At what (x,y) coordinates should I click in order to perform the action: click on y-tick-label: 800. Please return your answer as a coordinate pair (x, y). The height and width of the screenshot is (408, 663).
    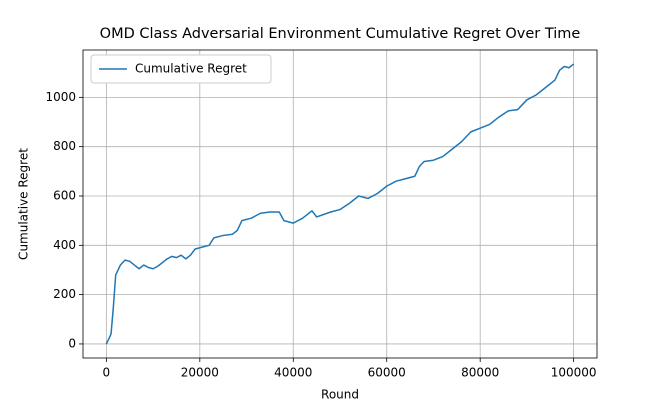
    Looking at the image, I should click on (64, 146).